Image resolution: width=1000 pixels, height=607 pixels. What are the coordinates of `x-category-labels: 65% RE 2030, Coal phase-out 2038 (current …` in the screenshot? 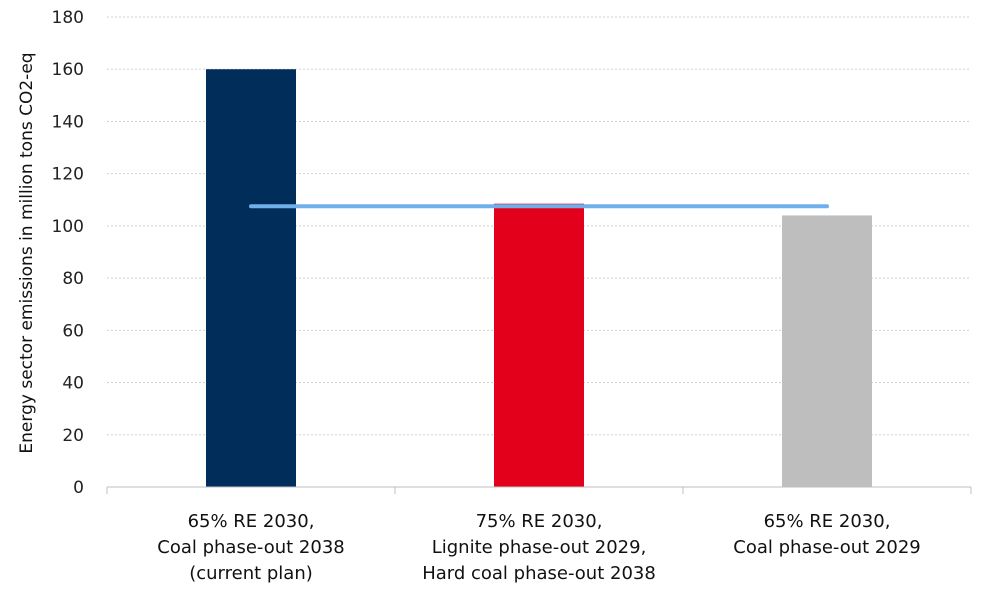 It's located at (539, 547).